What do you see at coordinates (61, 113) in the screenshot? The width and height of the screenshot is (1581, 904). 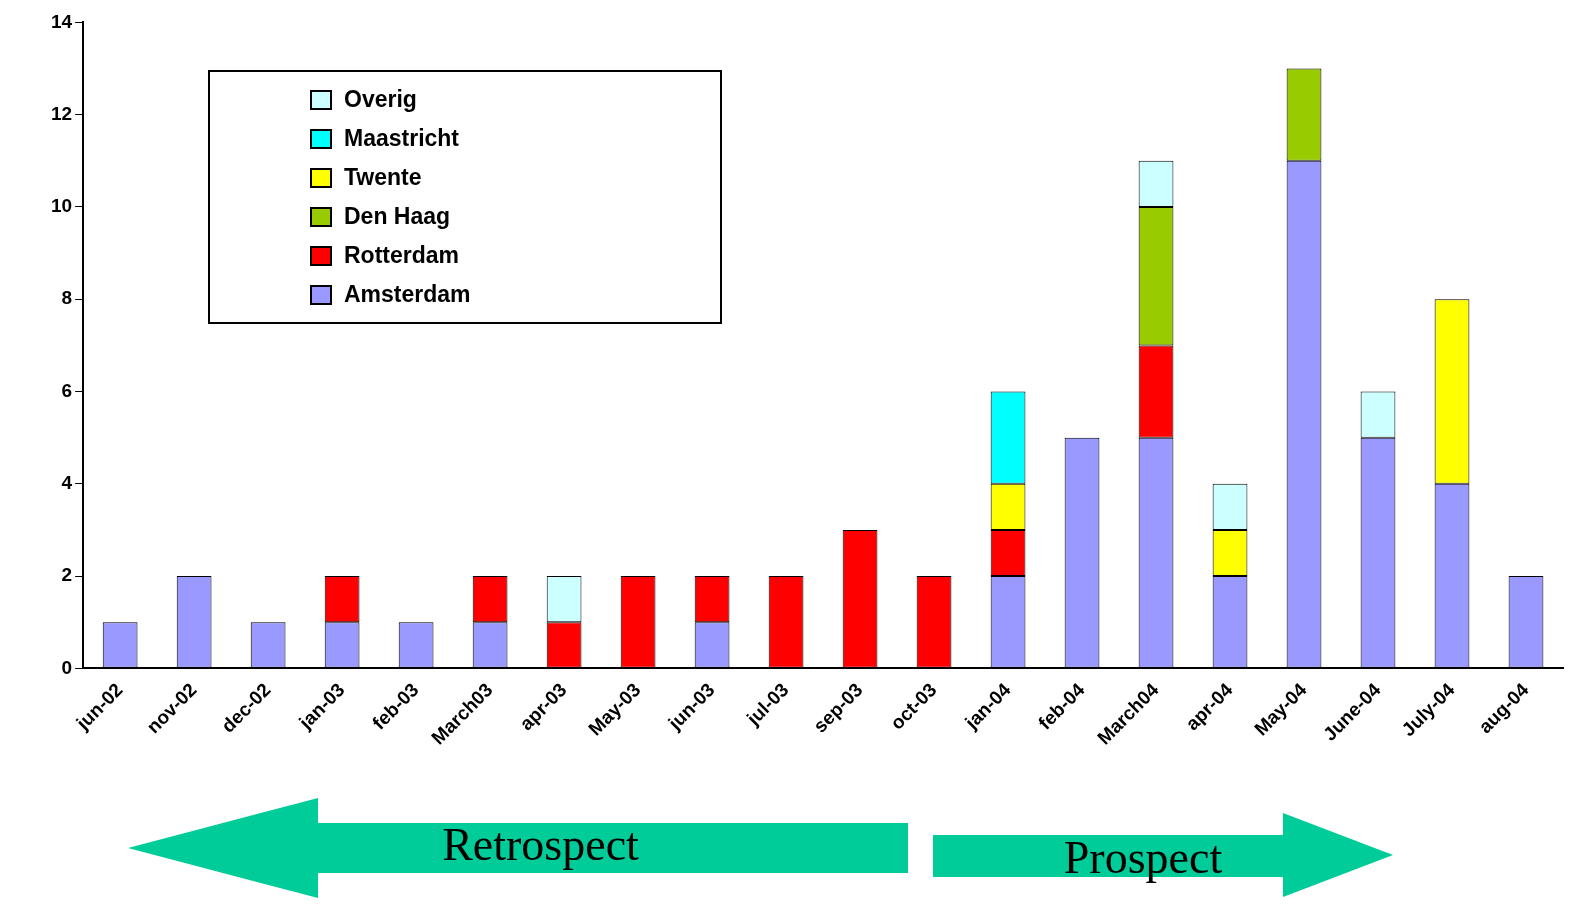 I see `y-tick-label: 12` at bounding box center [61, 113].